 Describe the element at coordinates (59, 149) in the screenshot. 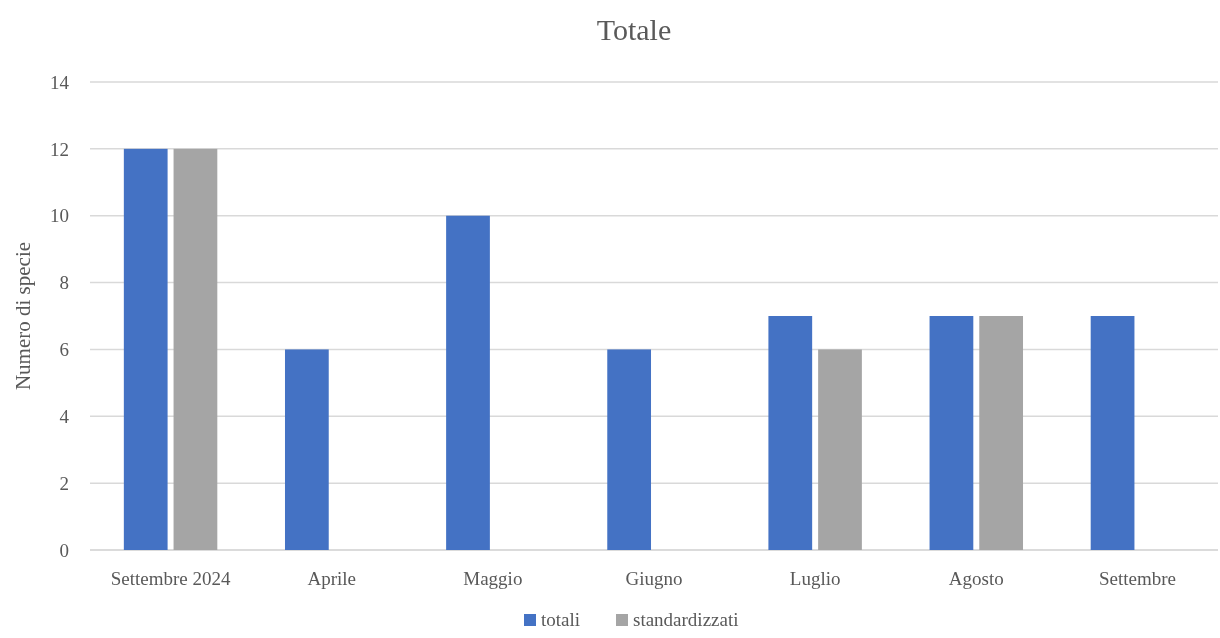

I see `y-tick-label: 12` at that location.